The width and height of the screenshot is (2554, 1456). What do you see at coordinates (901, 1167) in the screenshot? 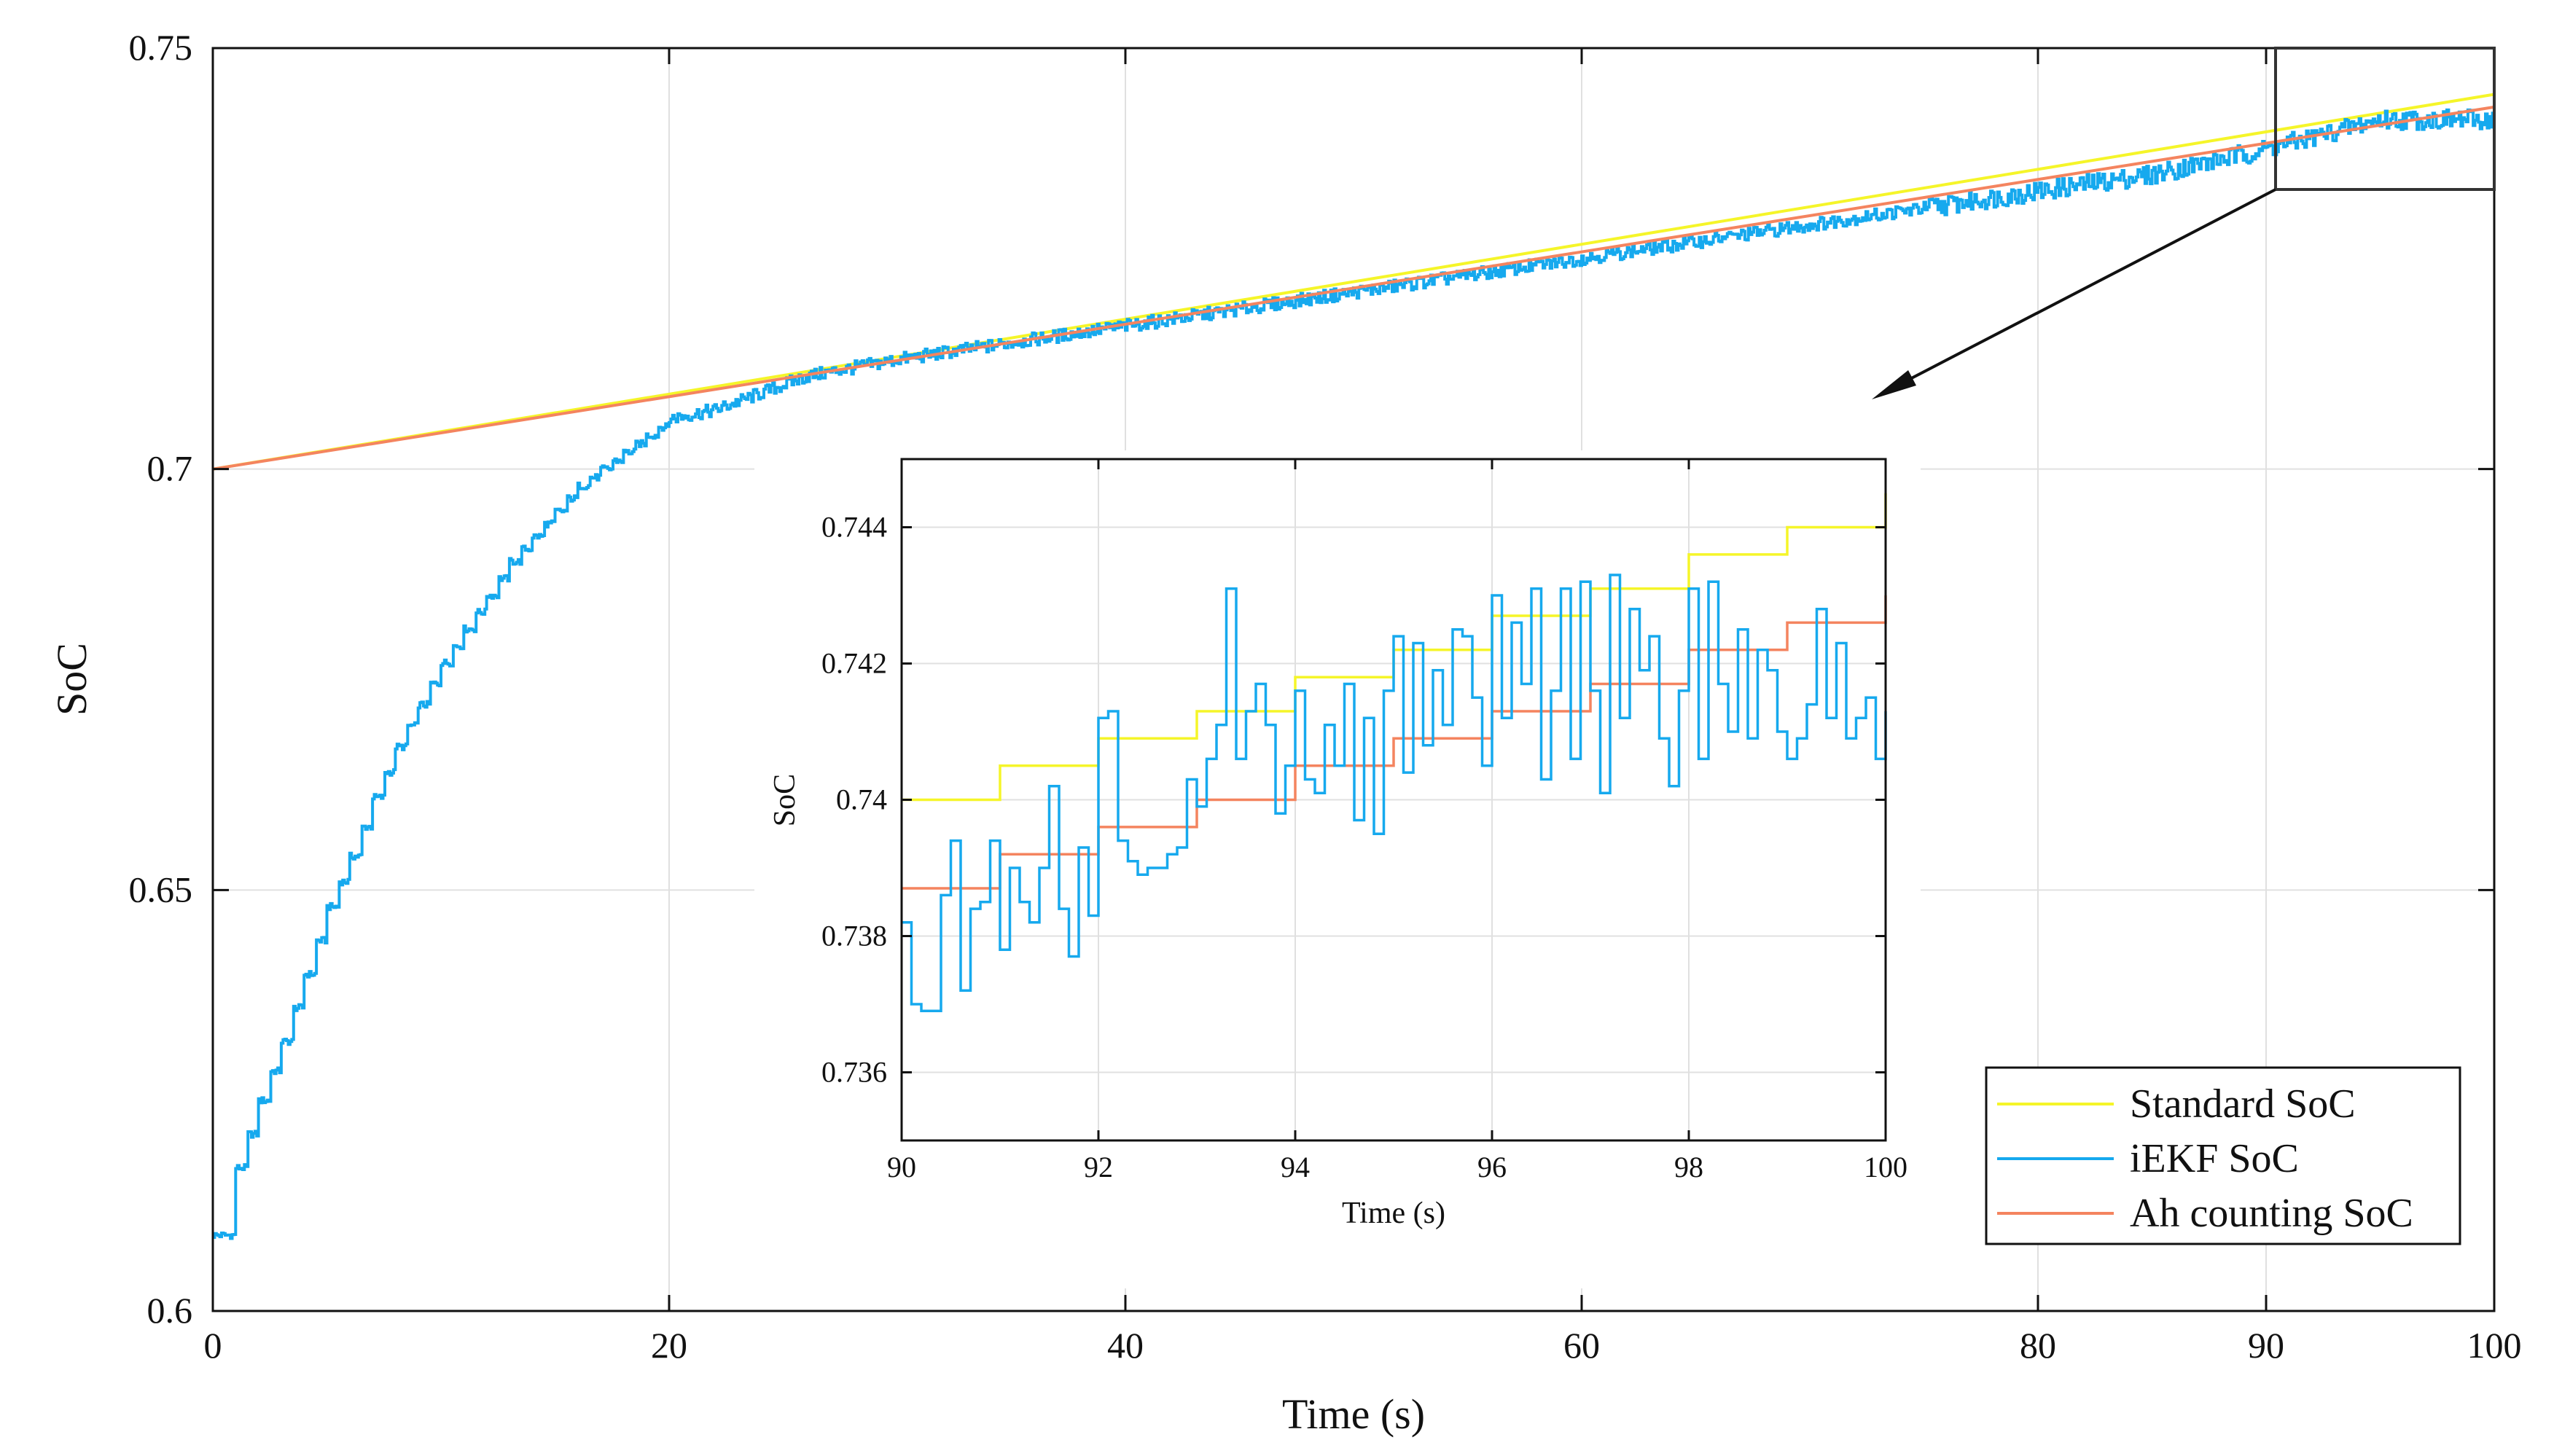
I see `inset-x-tick-label: 90` at bounding box center [901, 1167].